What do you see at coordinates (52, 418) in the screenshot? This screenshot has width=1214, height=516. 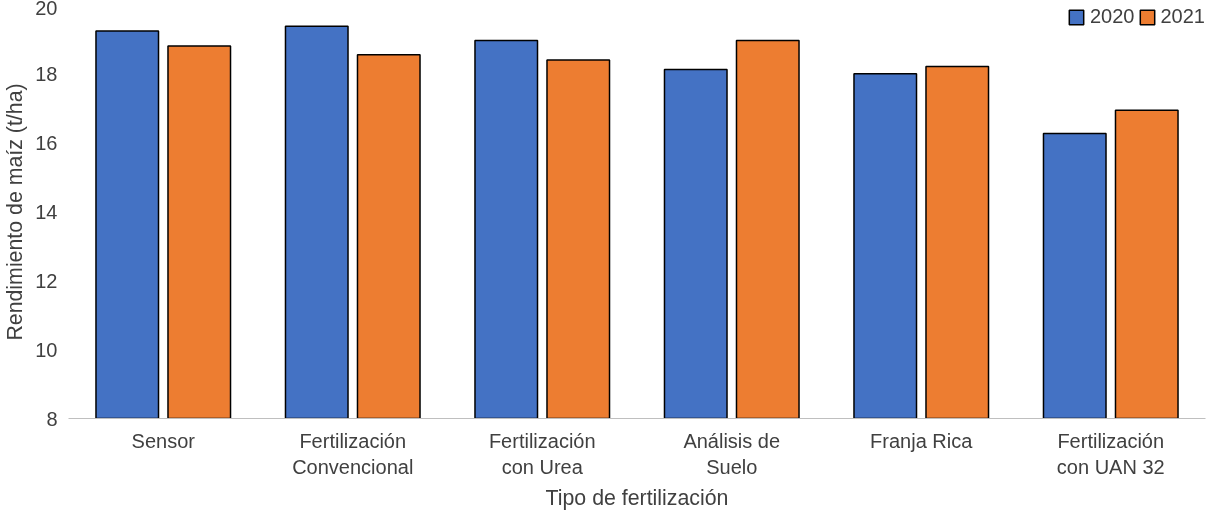 I see `y-tick-label: 8` at bounding box center [52, 418].